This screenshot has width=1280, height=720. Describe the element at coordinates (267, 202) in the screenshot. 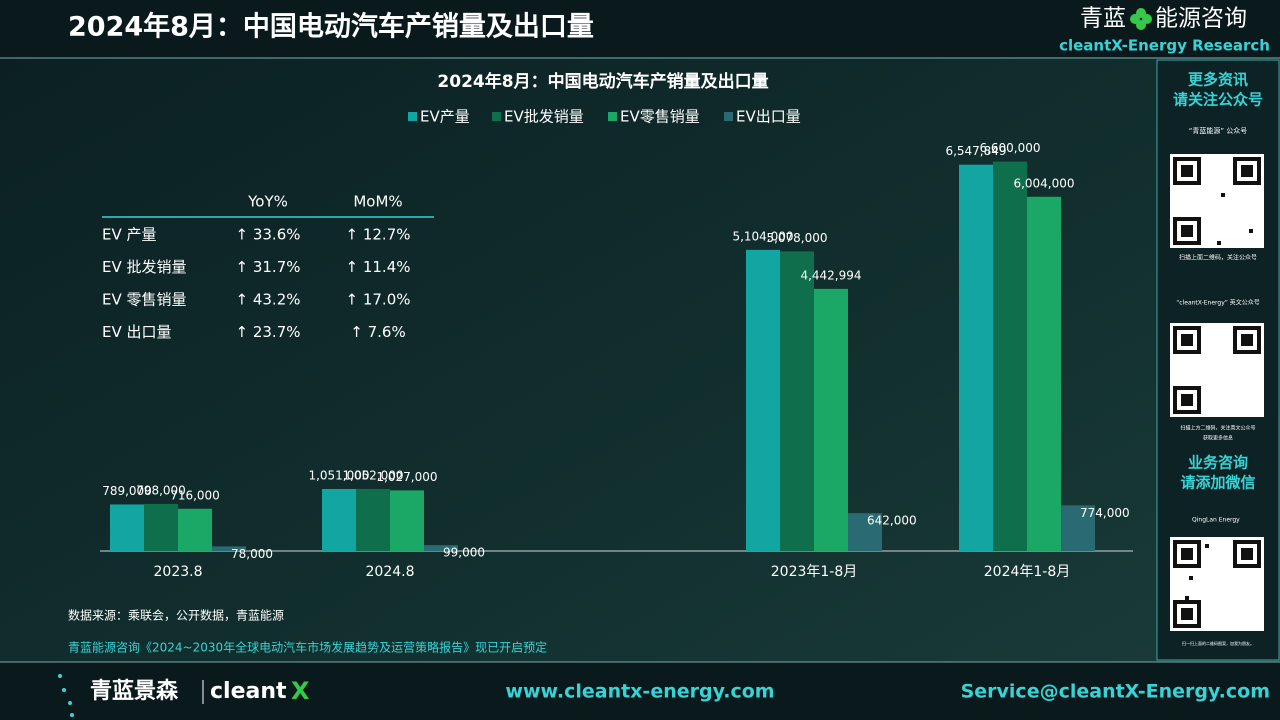

I see `table-header: YoY%` at that location.